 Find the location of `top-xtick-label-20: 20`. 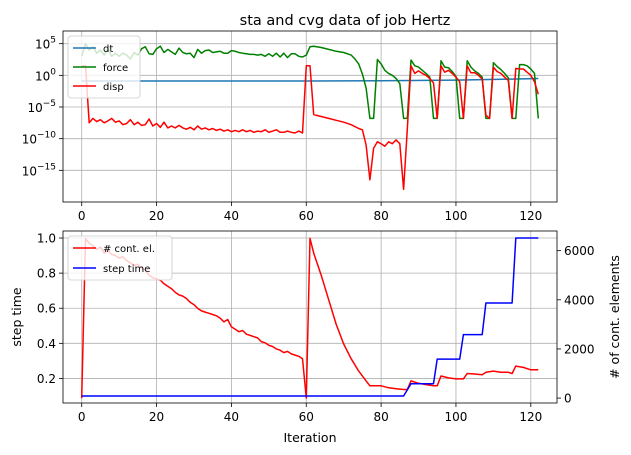

top-xtick-label-20: 20 is located at coordinates (156, 216).